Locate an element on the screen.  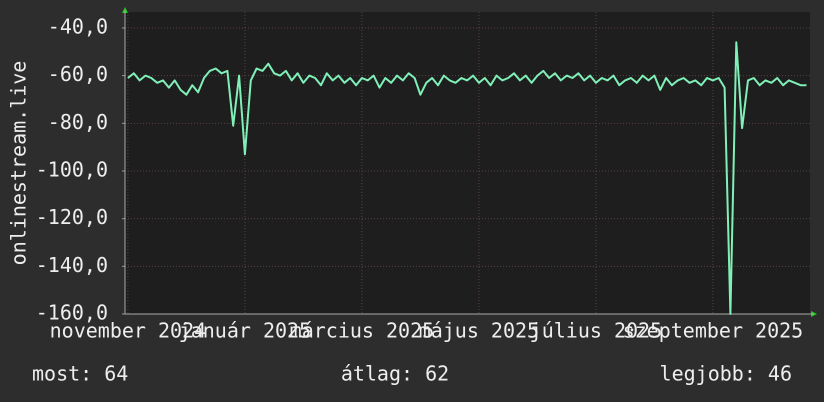
y-tick-label: -80,0 is located at coordinates (78, 122).